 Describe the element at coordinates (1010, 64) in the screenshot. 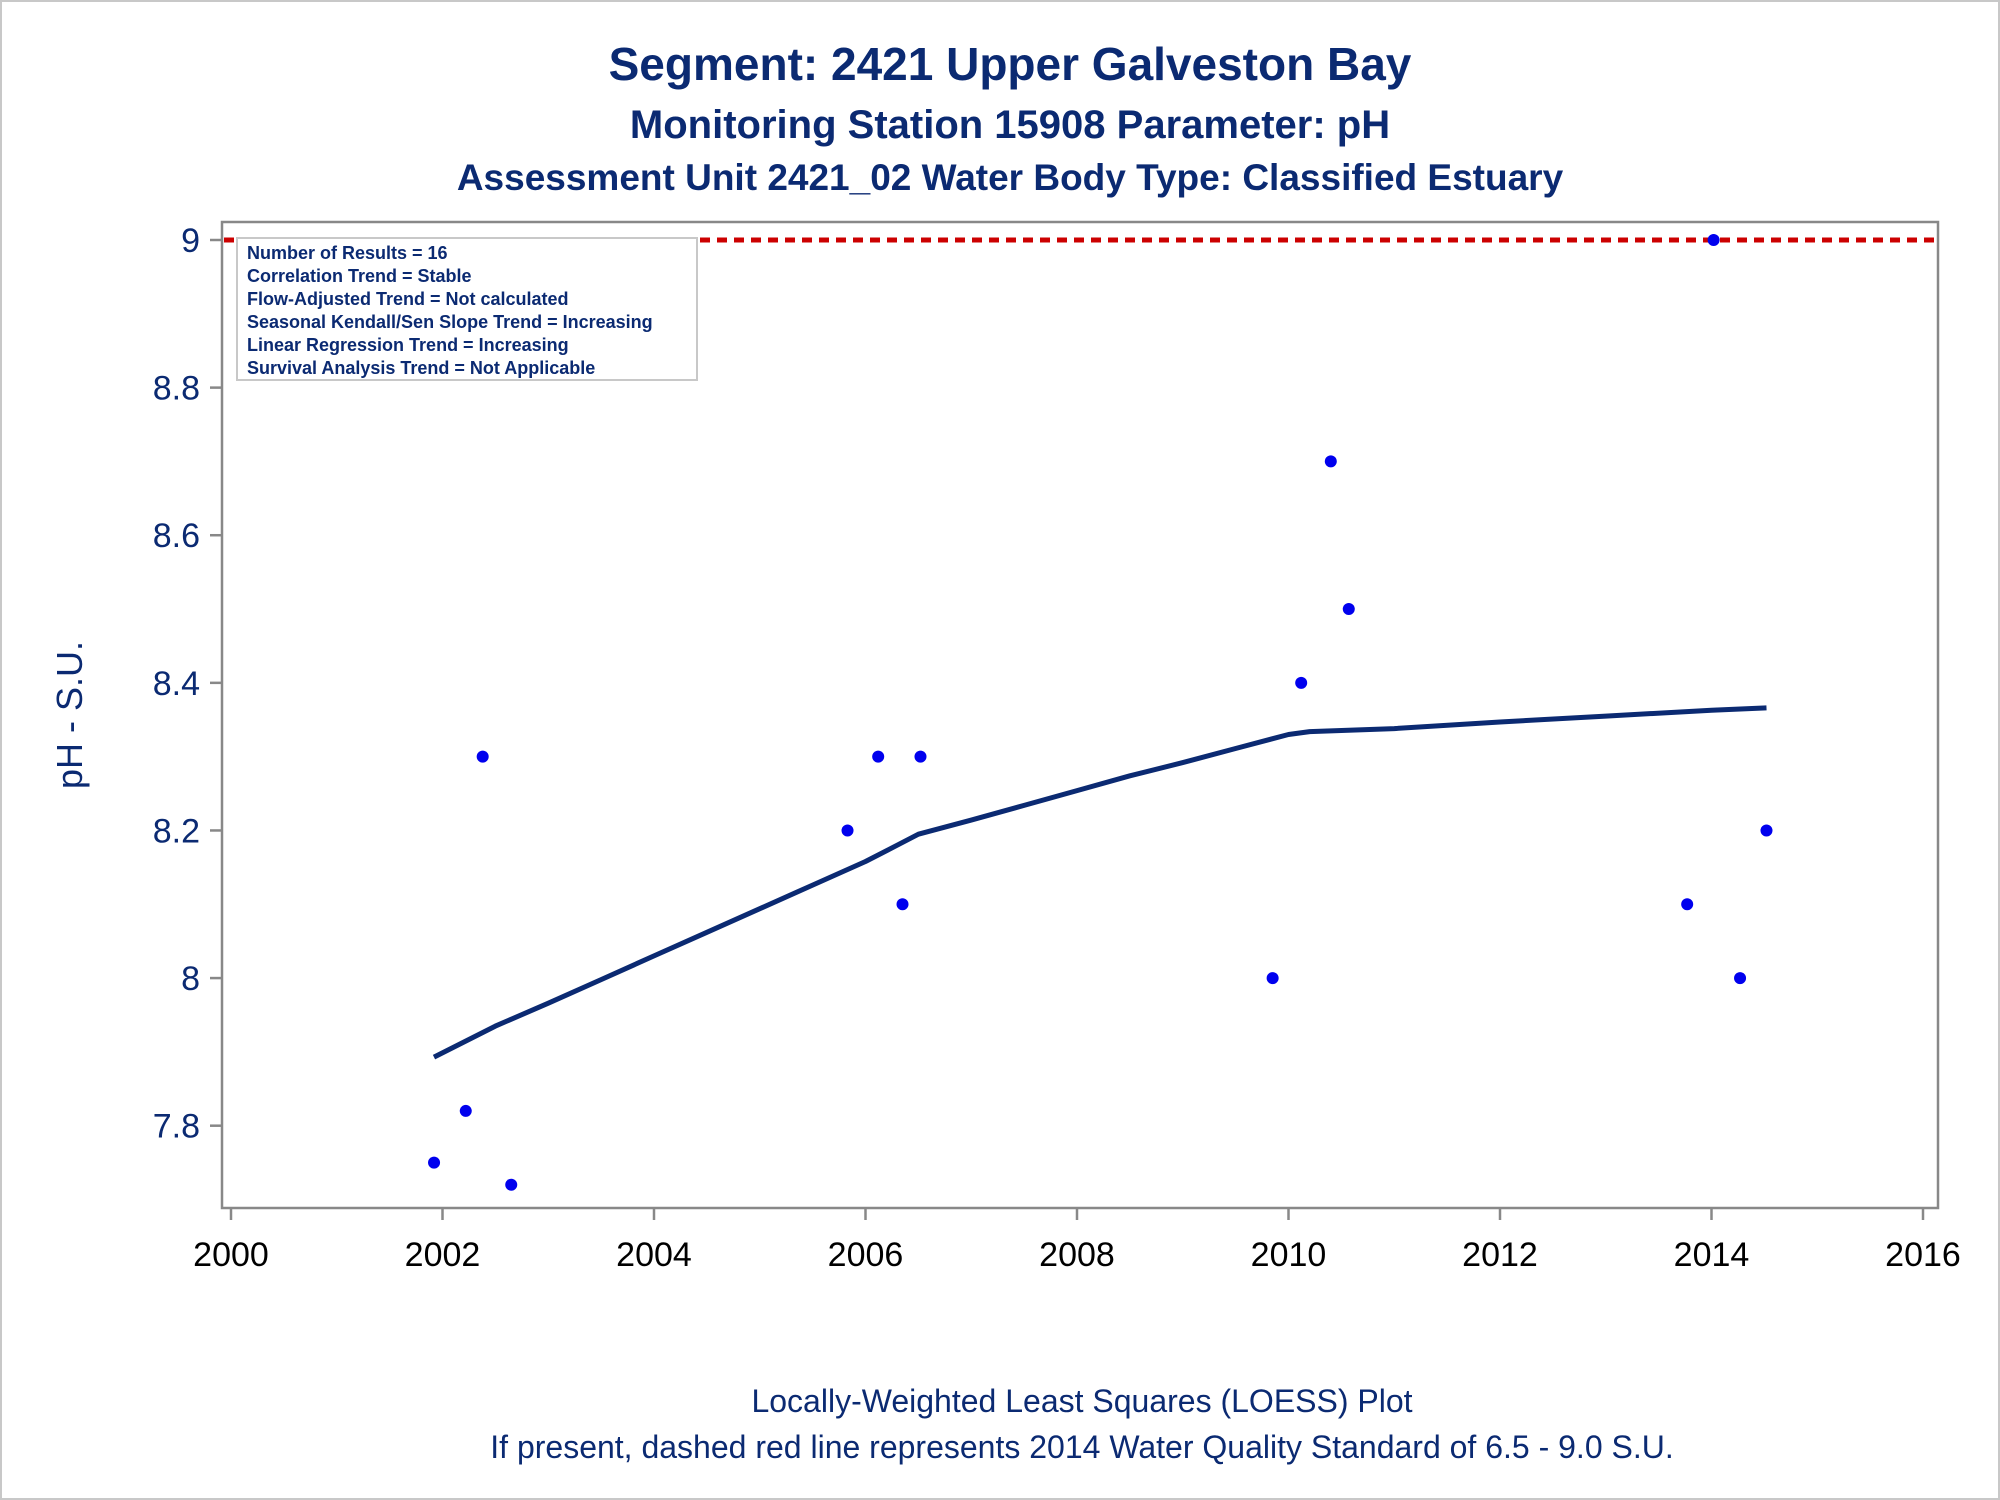

I see `chart-title: Segment: 2421 Upper Galveston Bay` at that location.